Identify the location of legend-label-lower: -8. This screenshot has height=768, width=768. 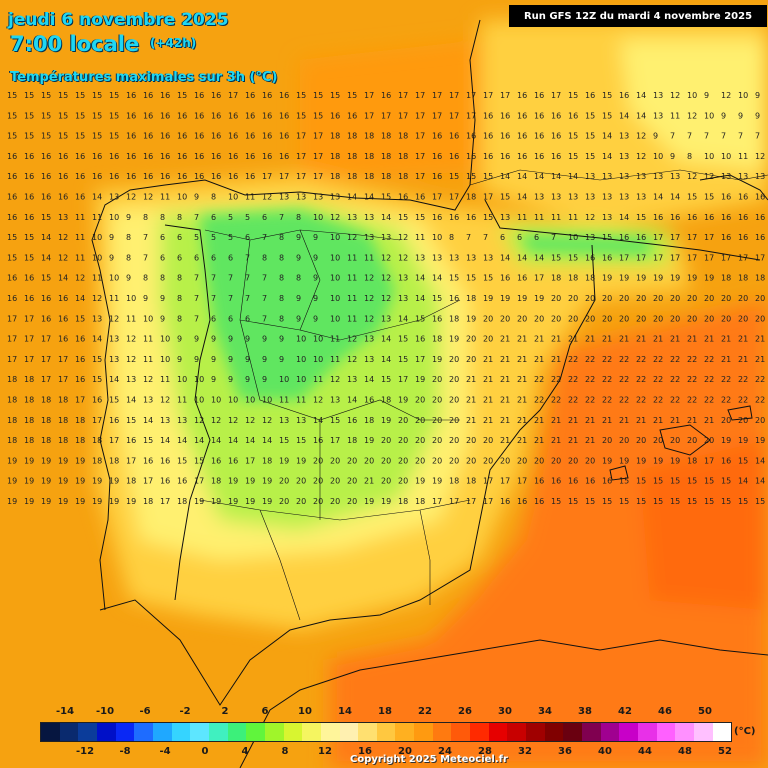
(125, 751).